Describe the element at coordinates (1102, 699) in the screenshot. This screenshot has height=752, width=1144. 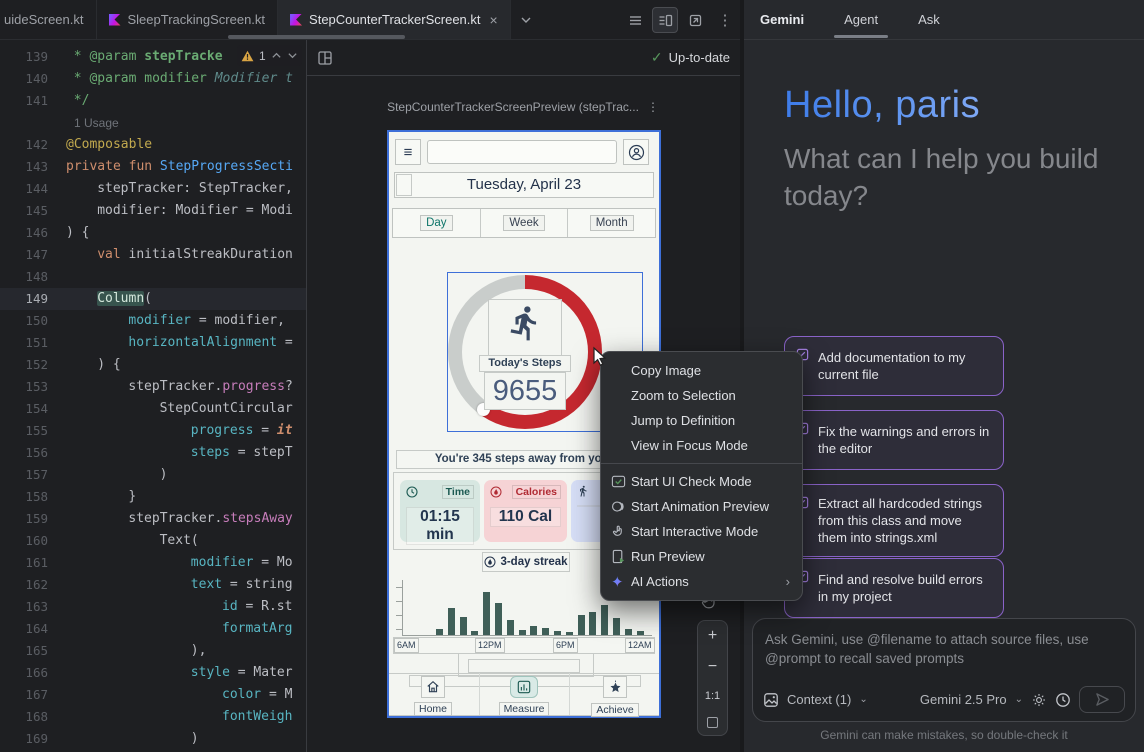
I see `send-button` at that location.